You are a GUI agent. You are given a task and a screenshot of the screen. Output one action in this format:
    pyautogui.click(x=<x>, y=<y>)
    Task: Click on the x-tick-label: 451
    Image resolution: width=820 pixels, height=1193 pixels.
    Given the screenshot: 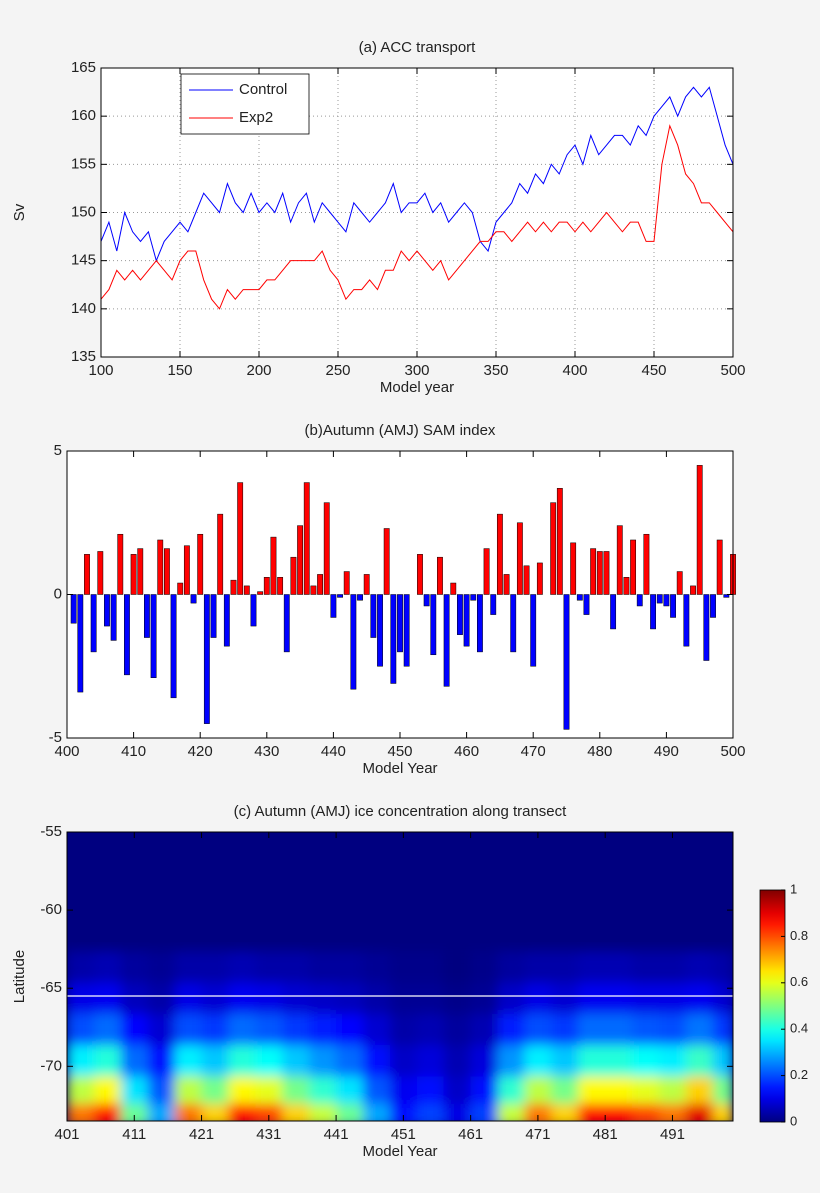 What is the action you would take?
    pyautogui.click(x=403, y=1134)
    